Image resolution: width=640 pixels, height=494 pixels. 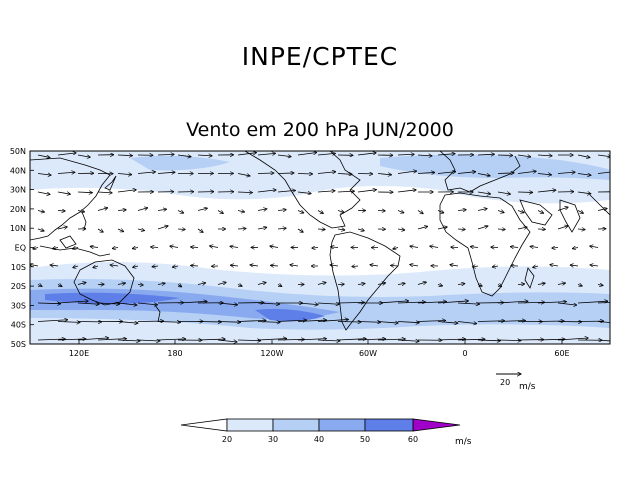 I want to click on lat-label: EQ, so click(x=20, y=248).